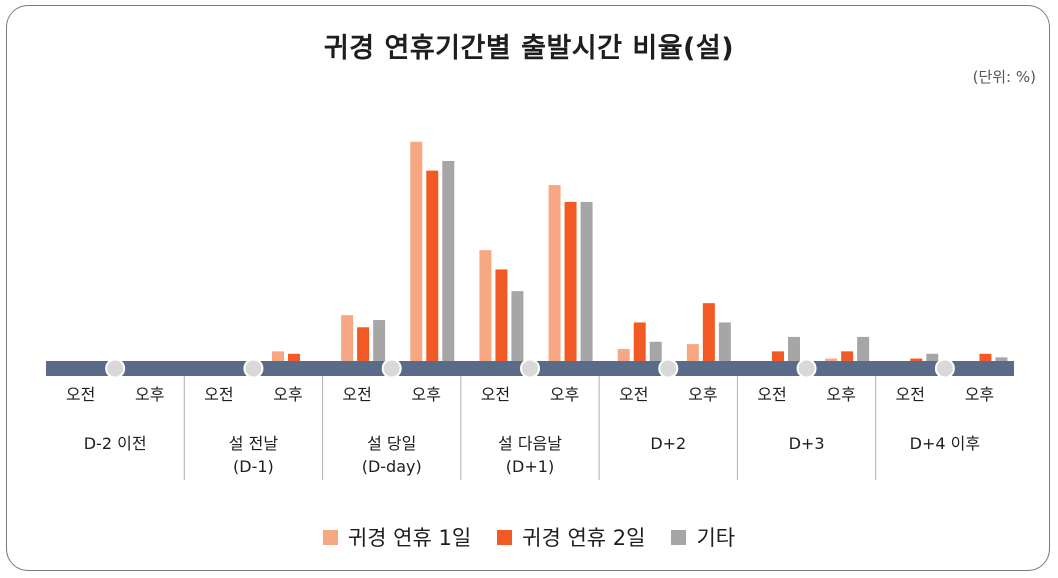  I want to click on group-label: D+4 이후, so click(945, 443).